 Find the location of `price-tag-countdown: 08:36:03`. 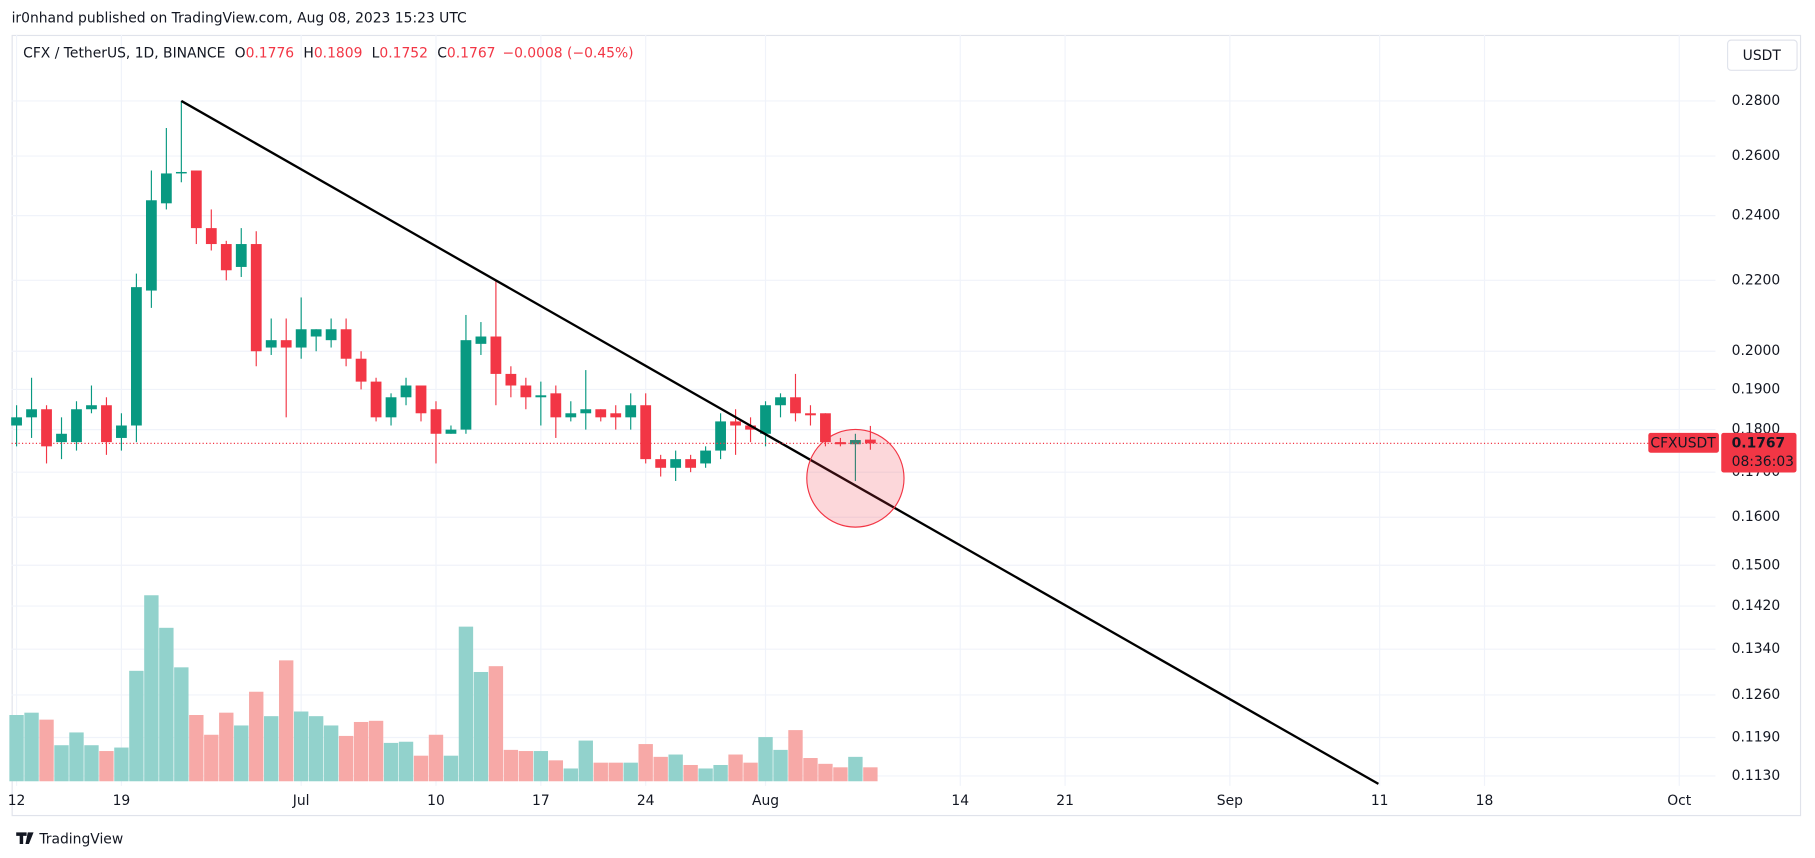

price-tag-countdown: 08:36:03 is located at coordinates (1763, 462).